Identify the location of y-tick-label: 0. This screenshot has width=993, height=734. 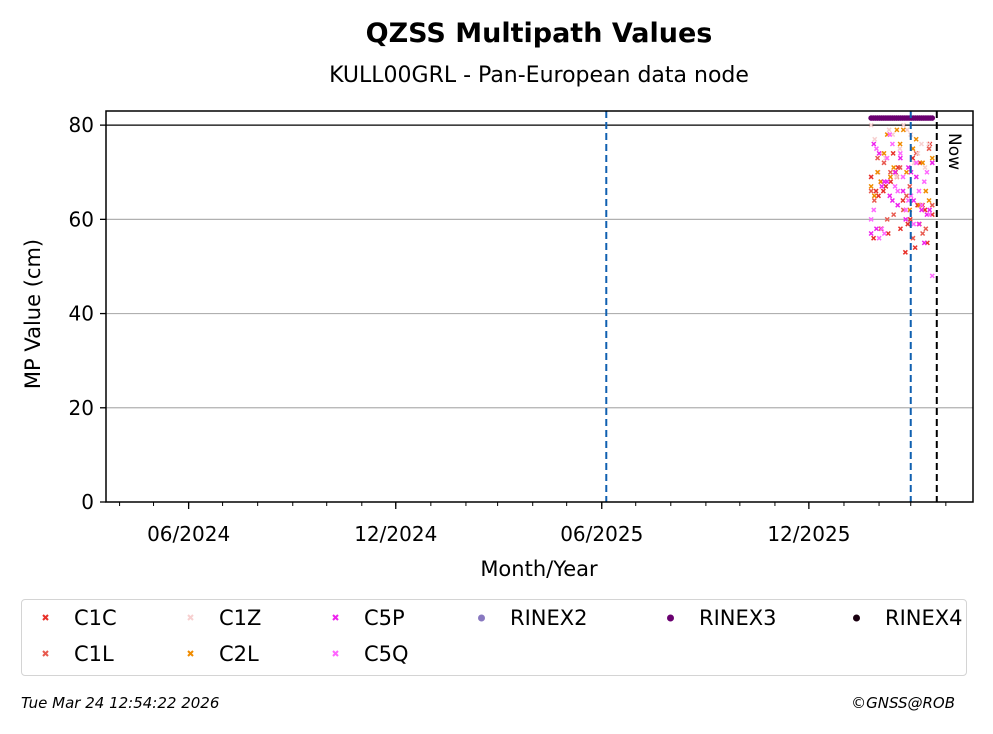
(87, 502).